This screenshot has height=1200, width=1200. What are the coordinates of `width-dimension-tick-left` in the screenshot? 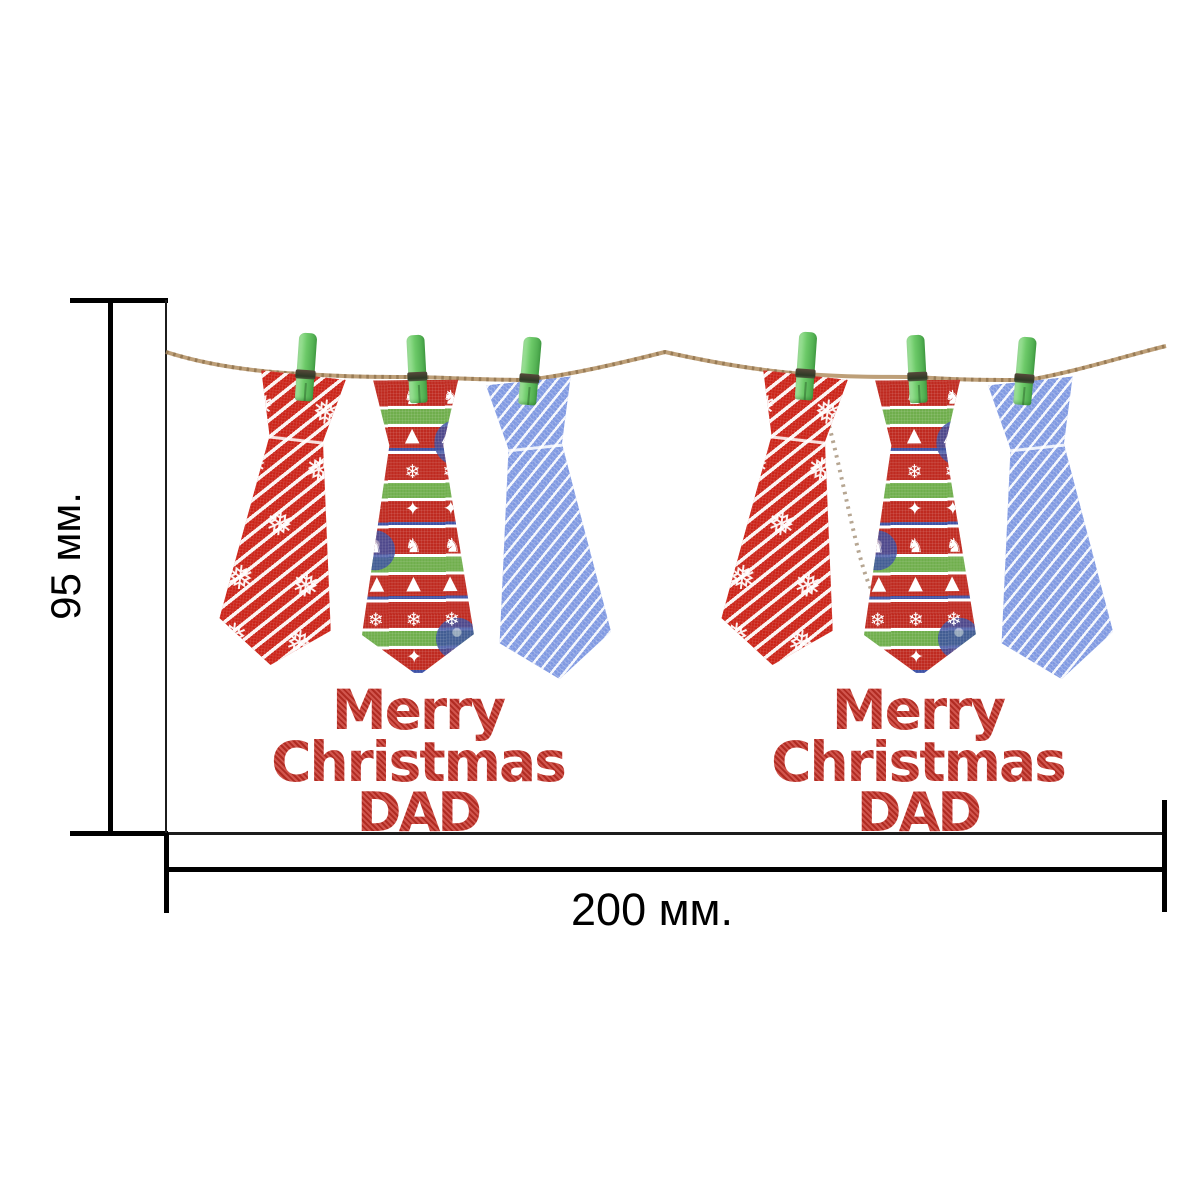 It's located at (166, 873).